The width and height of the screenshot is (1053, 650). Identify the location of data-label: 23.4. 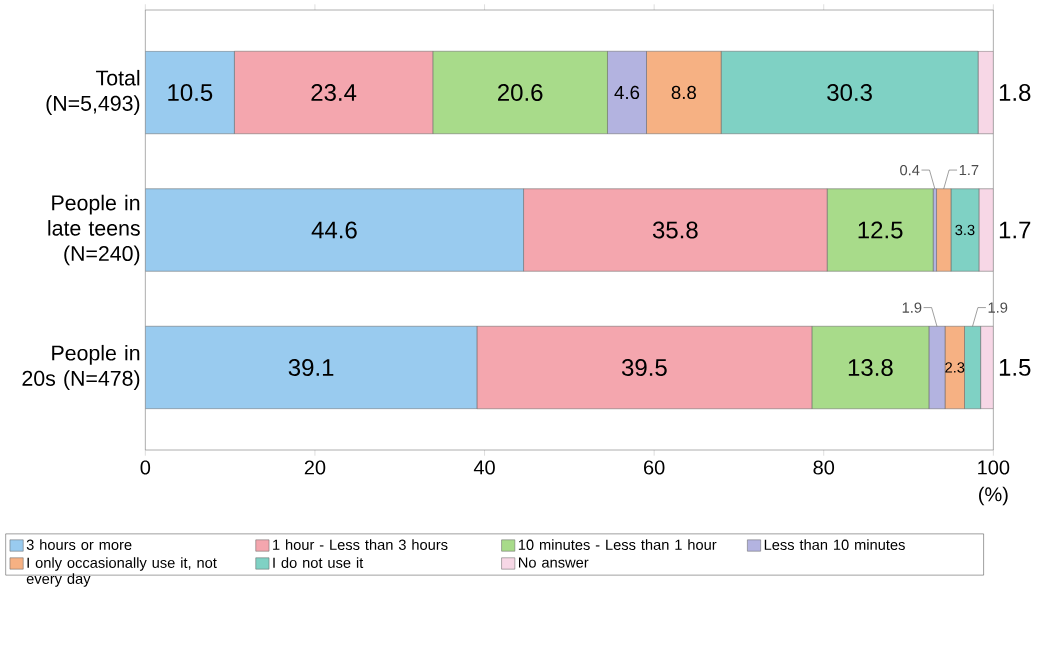
(334, 92).